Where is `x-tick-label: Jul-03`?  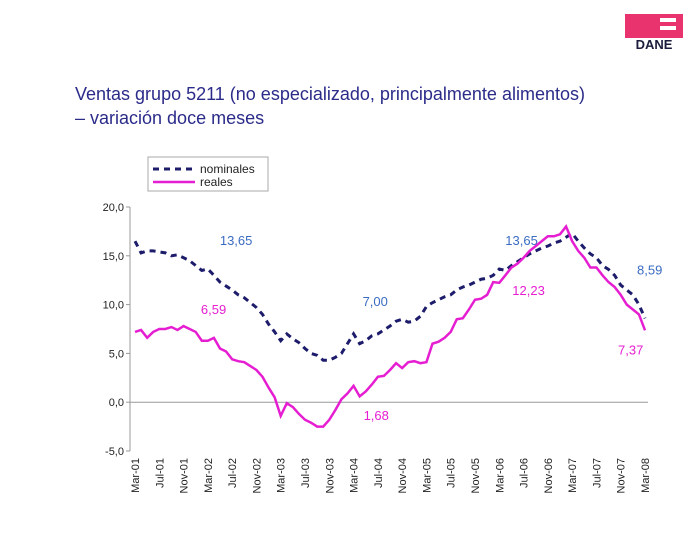
x-tick-label: Jul-03 is located at coordinates (306, 473).